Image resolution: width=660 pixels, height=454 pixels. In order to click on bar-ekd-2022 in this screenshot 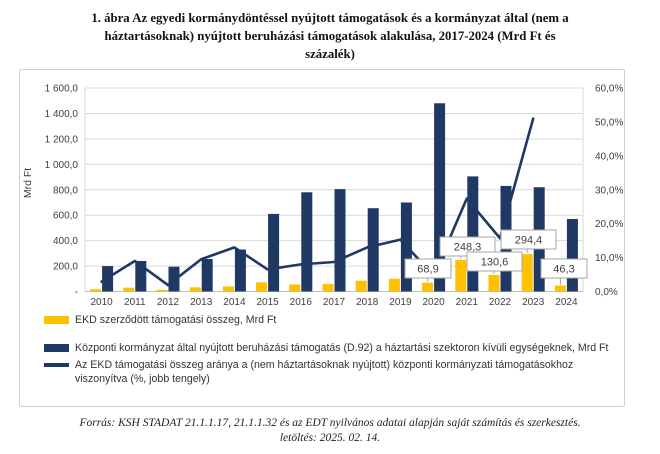, I will do `click(494, 283)`.